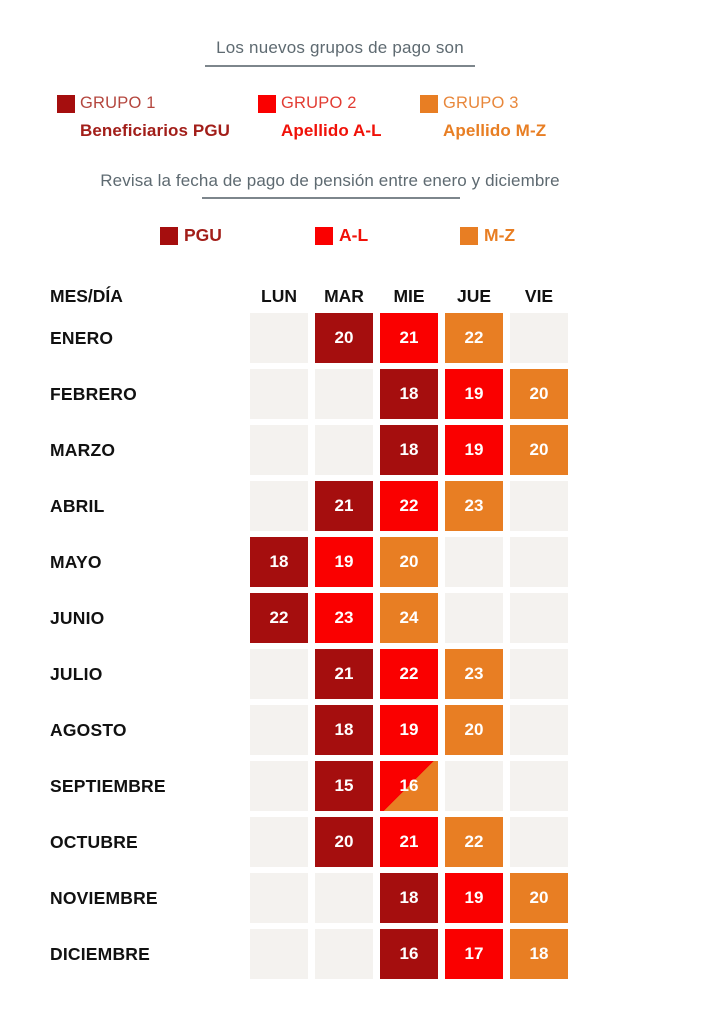 The height and width of the screenshot is (1024, 716). I want to click on column-header-day: LUN, so click(279, 296).